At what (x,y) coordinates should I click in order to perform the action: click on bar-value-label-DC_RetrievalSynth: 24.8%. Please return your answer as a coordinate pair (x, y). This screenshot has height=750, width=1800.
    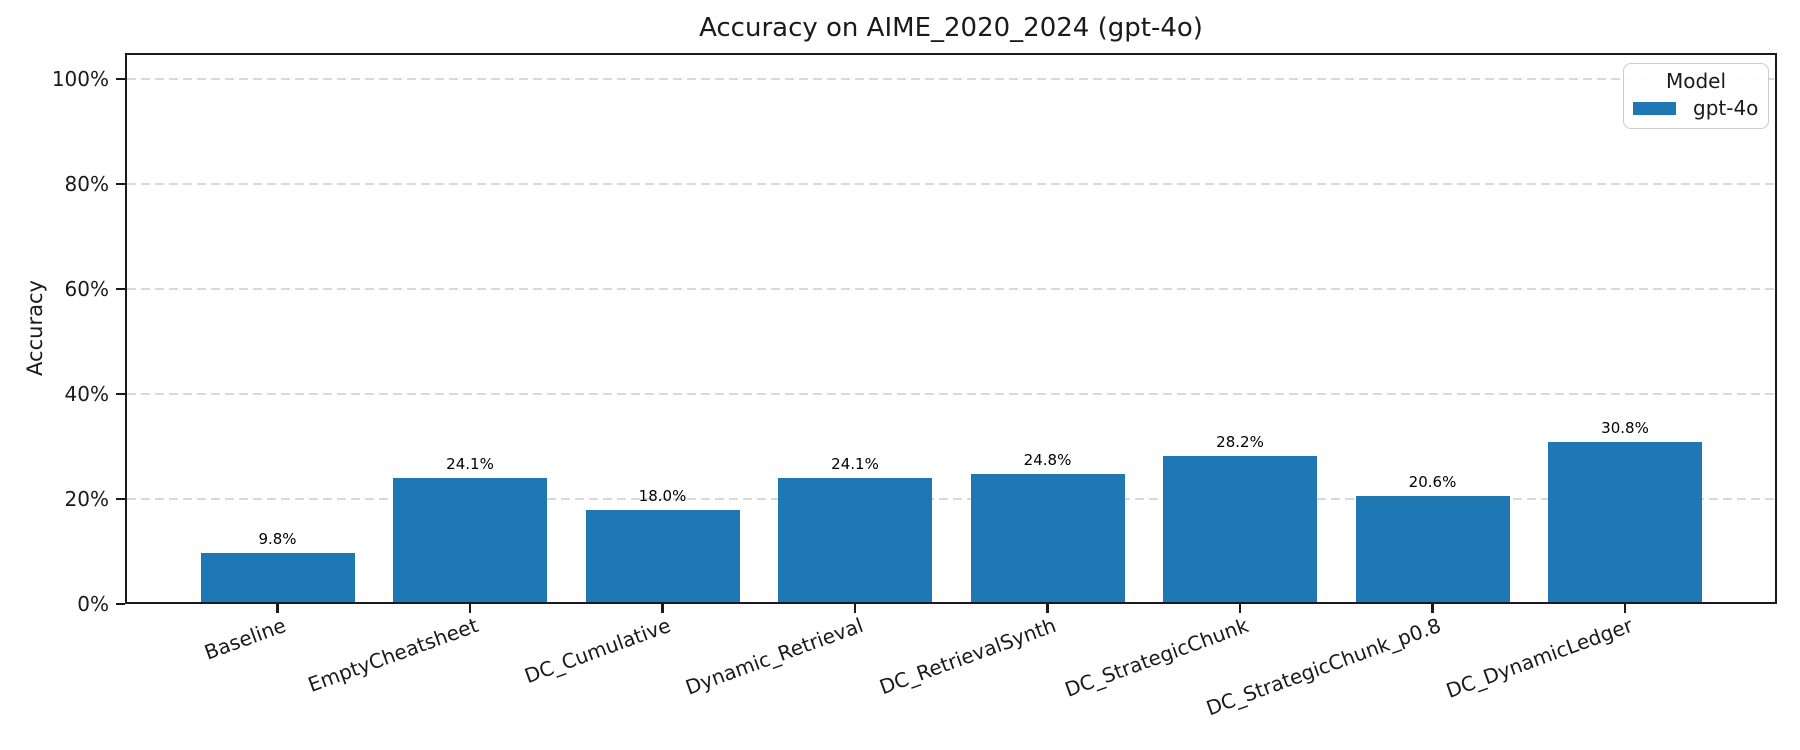
    Looking at the image, I should click on (1047, 459).